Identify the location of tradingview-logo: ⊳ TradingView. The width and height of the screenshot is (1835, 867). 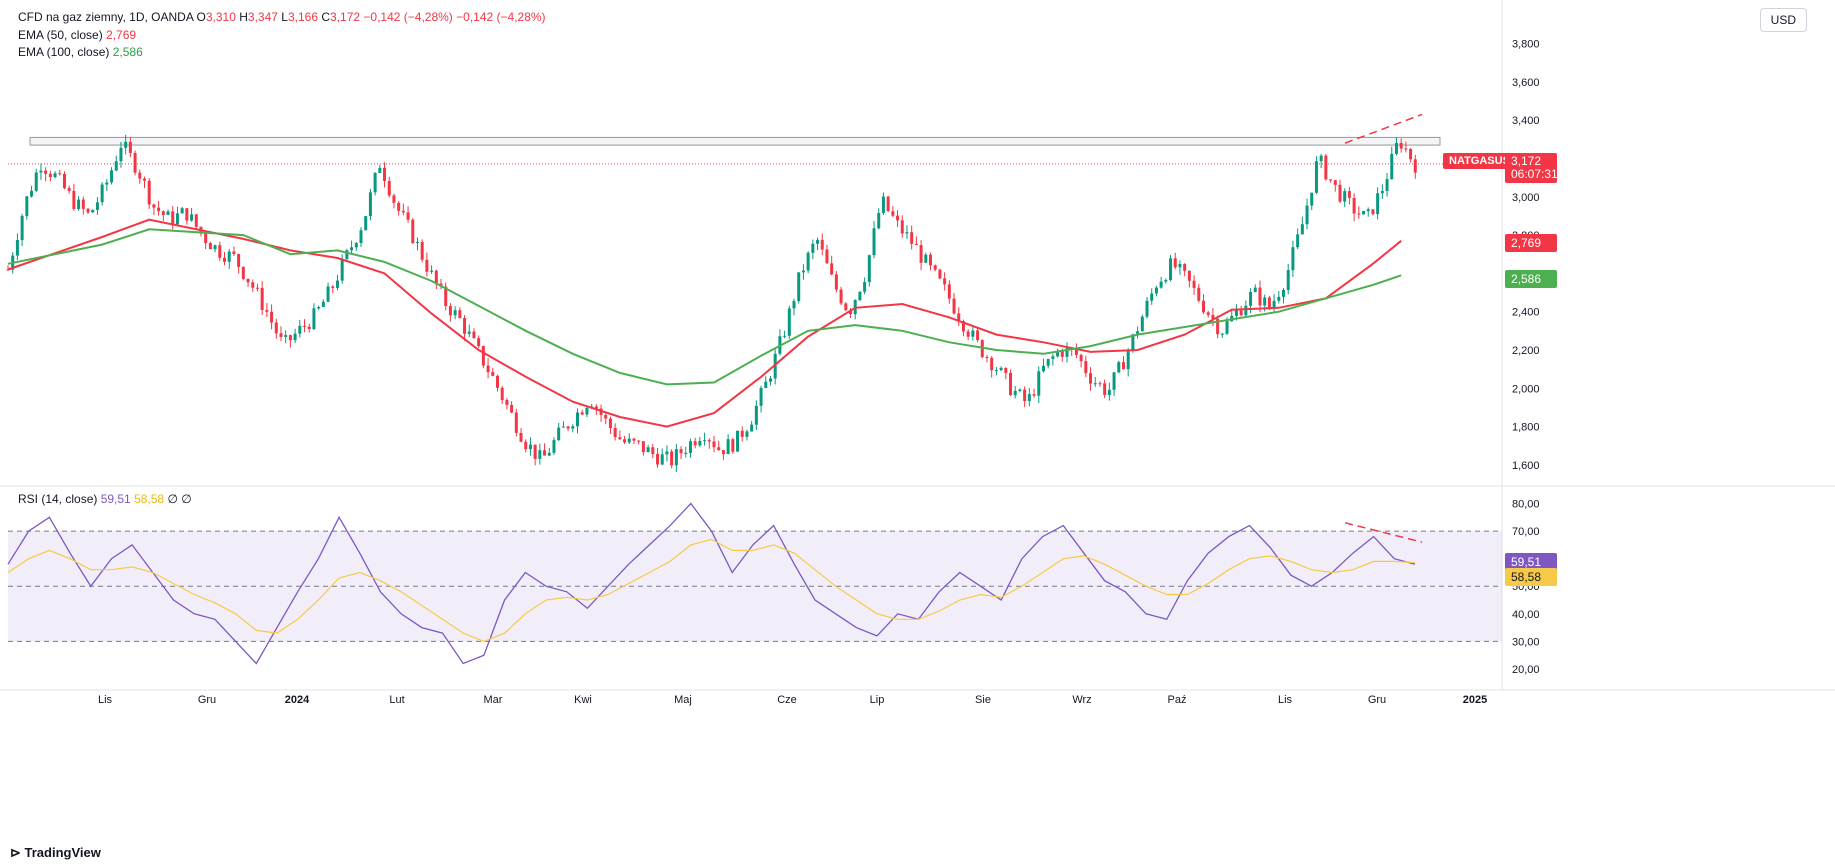
(55, 852).